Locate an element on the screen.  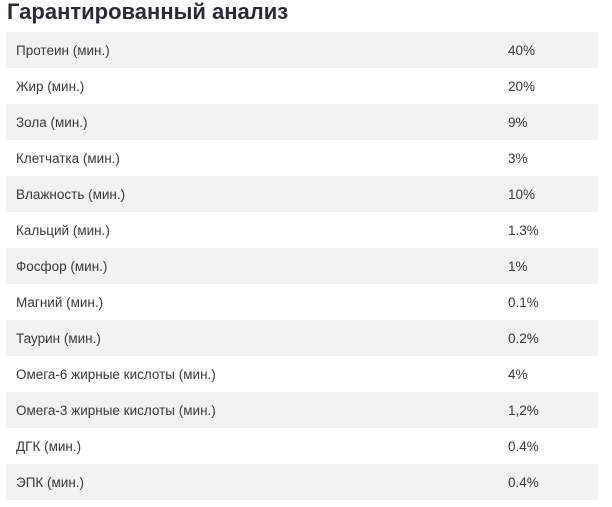
nutrient-value: 1.3% is located at coordinates (523, 230).